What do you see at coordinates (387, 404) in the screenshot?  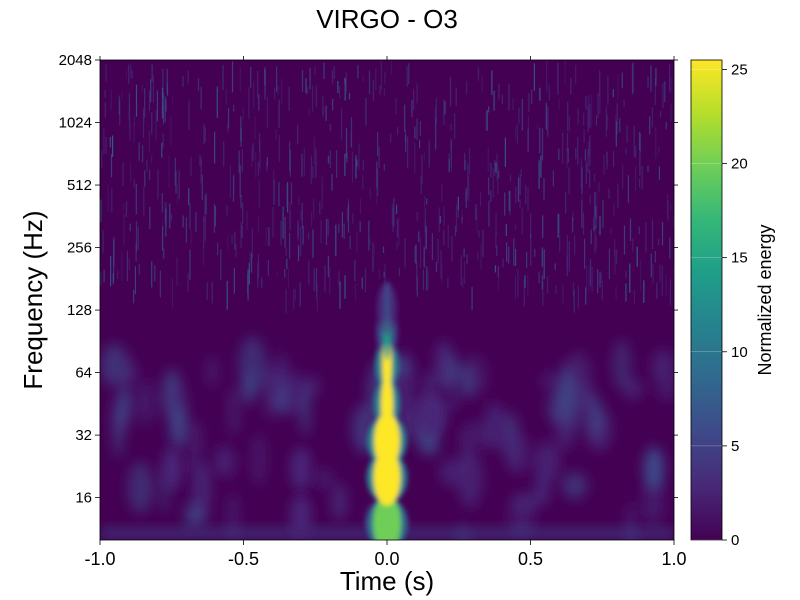 I see `chirp-core` at bounding box center [387, 404].